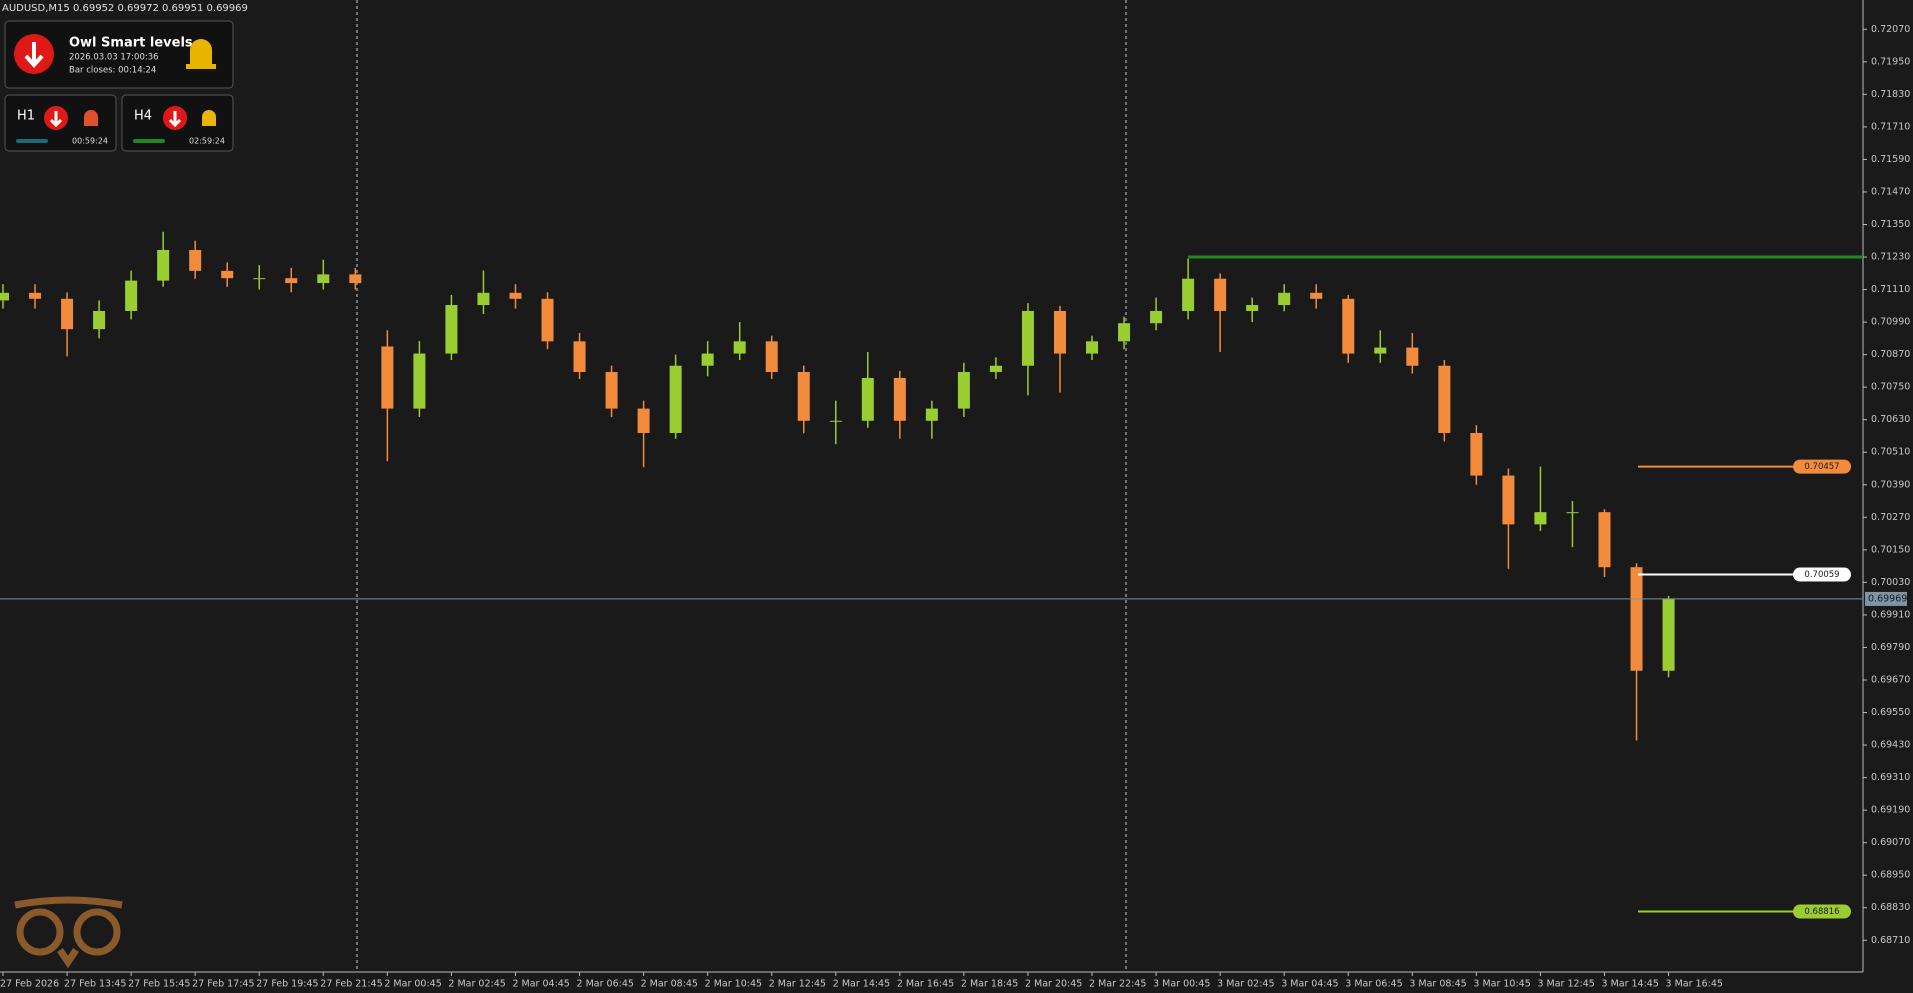 This screenshot has height=993, width=1913. I want to click on y-tick-label: 0.71350, so click(1890, 224).